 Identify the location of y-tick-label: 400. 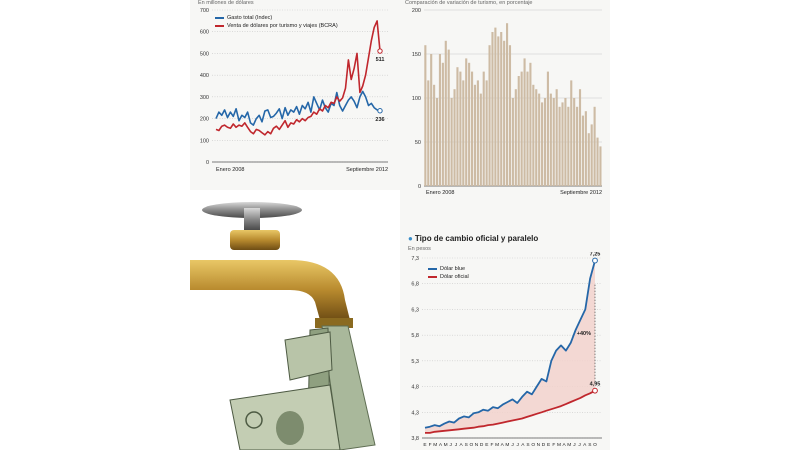
(204, 76).